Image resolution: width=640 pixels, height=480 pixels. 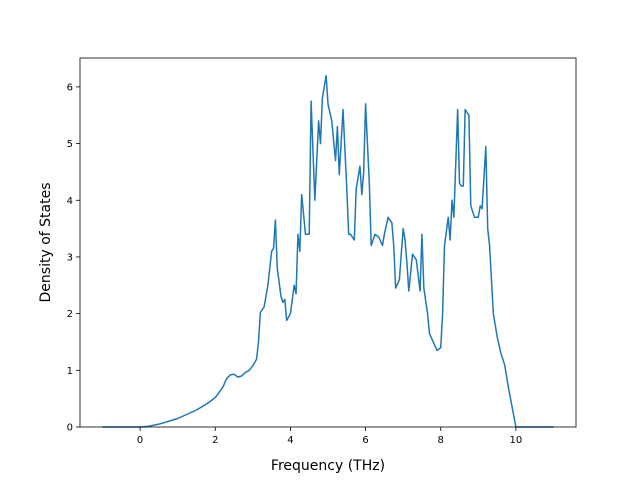 I want to click on x-tick-label: 4, so click(x=290, y=440).